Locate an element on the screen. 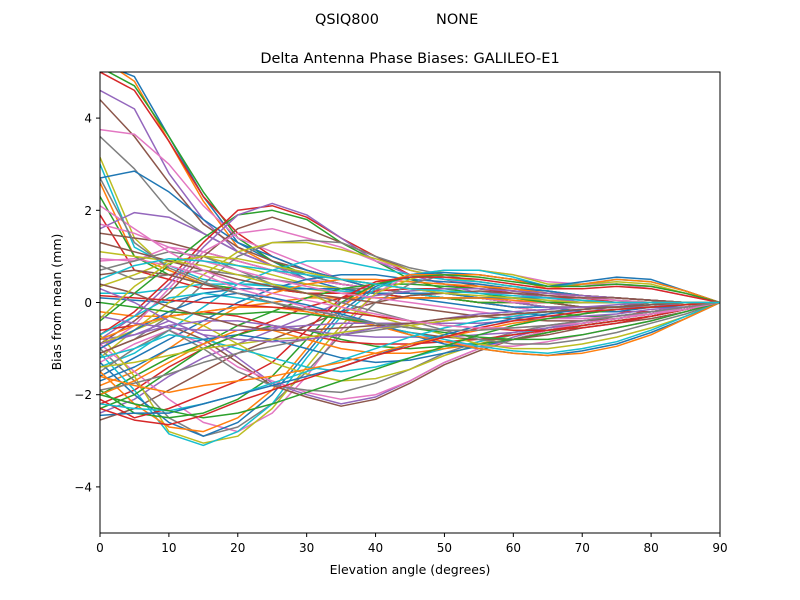 This screenshot has width=800, height=600. x-axis: 0 10 20 30 40 50 60 70 80 90 is located at coordinates (412, 544).